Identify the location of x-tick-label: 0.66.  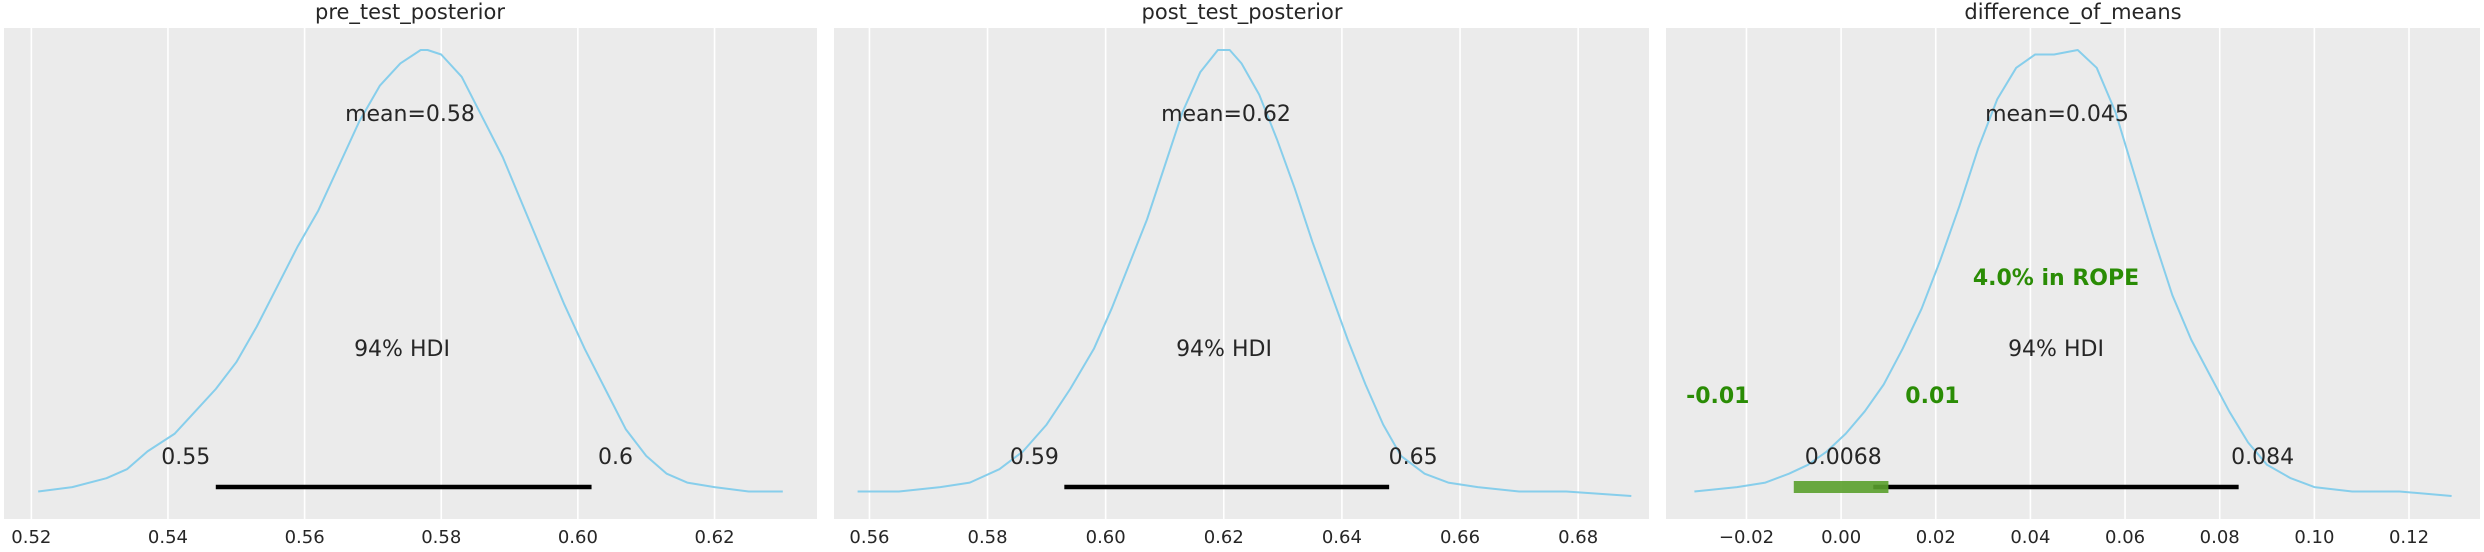
(1460, 537).